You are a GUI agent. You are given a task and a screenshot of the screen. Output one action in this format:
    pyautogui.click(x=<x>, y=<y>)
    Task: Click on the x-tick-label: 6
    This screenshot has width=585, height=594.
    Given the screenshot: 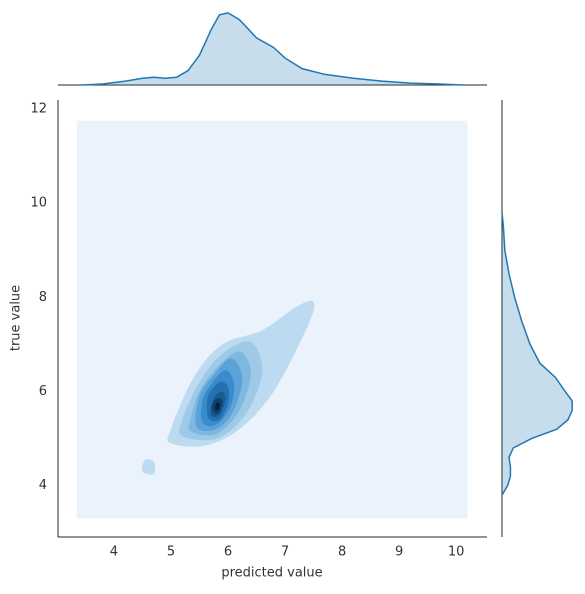 What is the action you would take?
    pyautogui.click(x=228, y=552)
    